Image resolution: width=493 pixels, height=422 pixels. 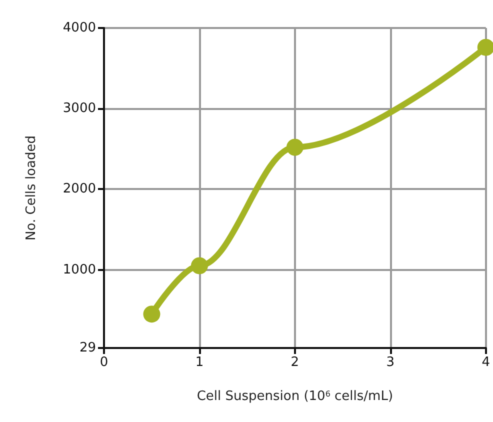 I want to click on x-tick-label: 2, so click(x=295, y=362).